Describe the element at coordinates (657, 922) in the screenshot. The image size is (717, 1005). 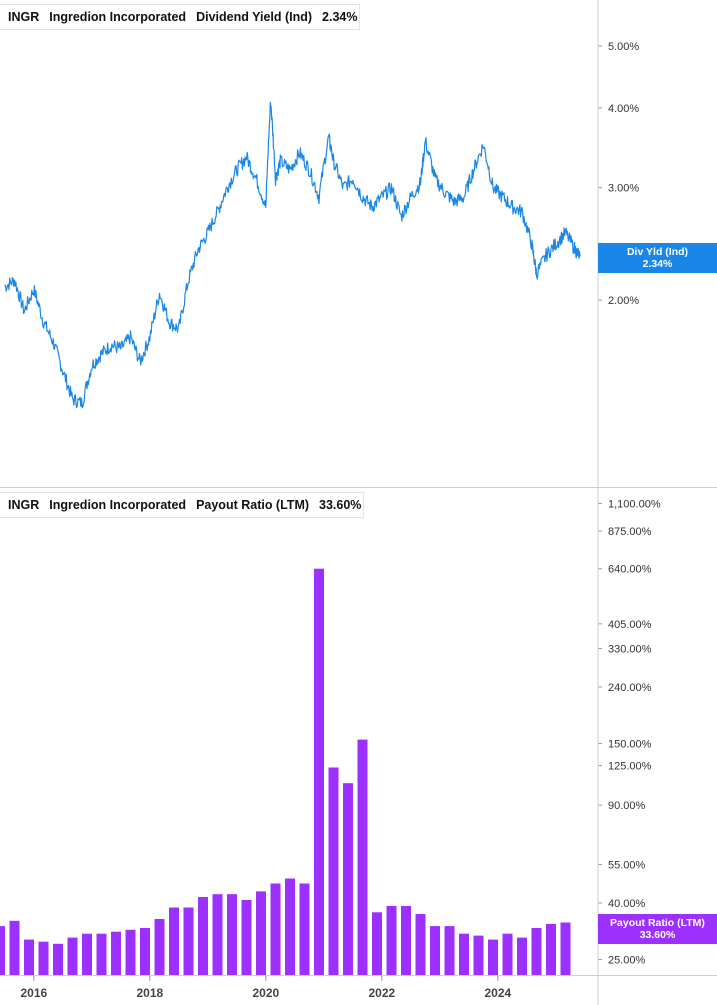
I see `badge-label: Payout Ratio (LTM)` at that location.